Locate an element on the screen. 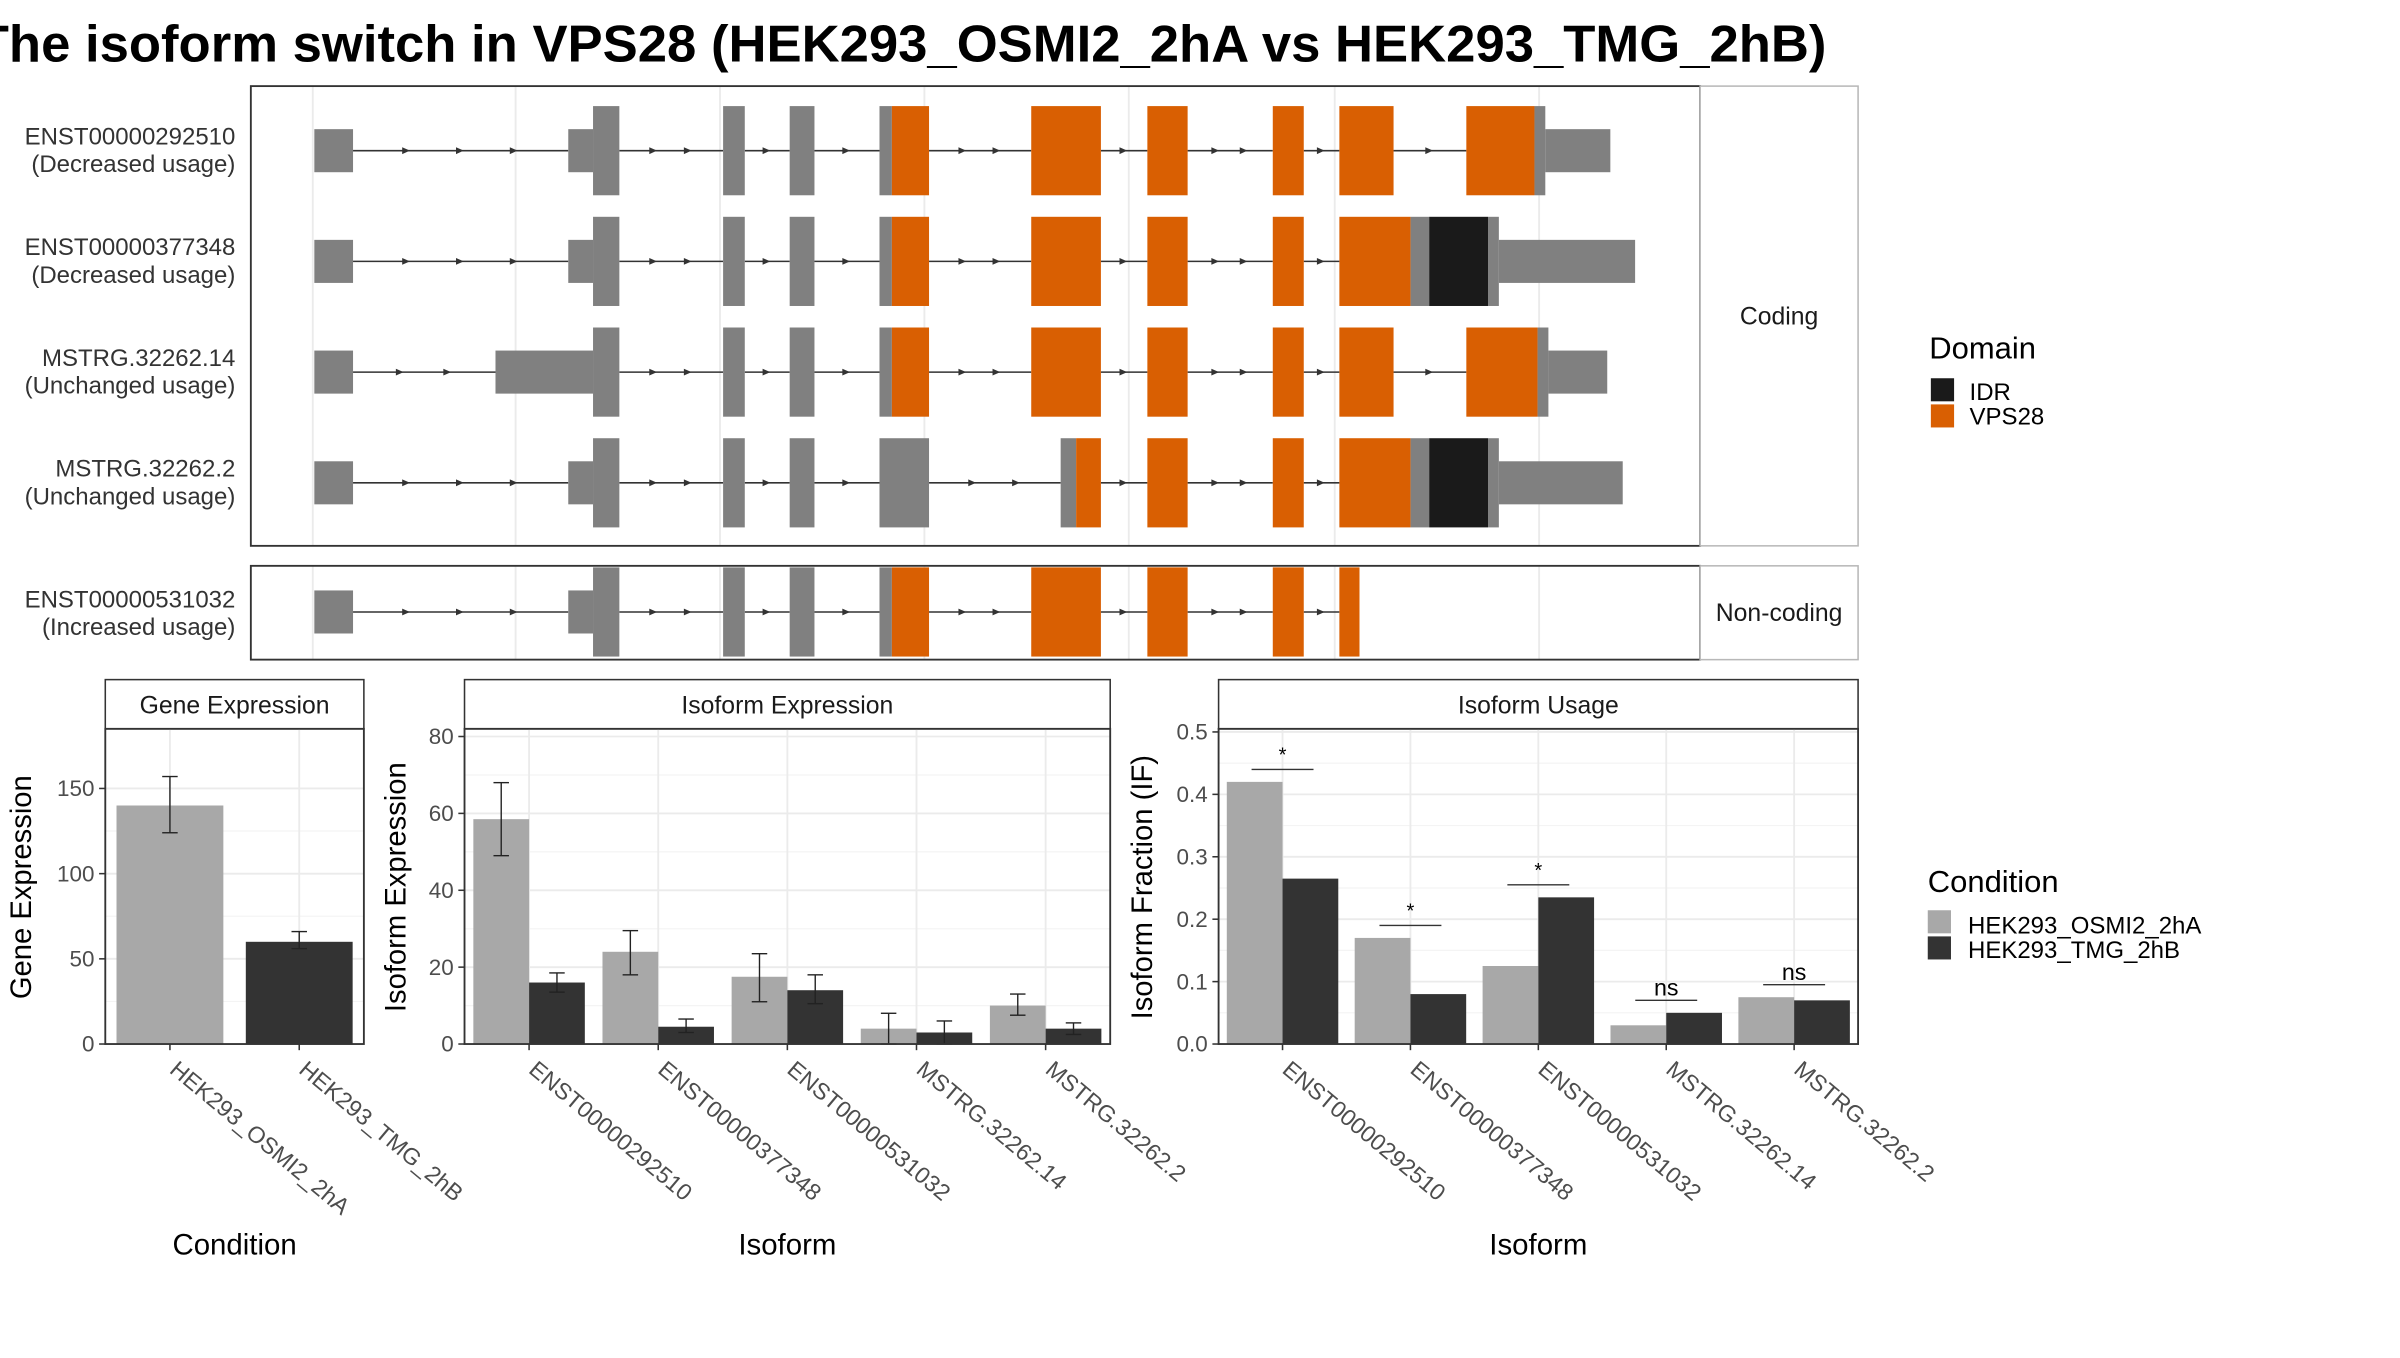 Image resolution: width=2400 pixels, height=1358 pixels. y-tick-label: 0 is located at coordinates (88, 1044).